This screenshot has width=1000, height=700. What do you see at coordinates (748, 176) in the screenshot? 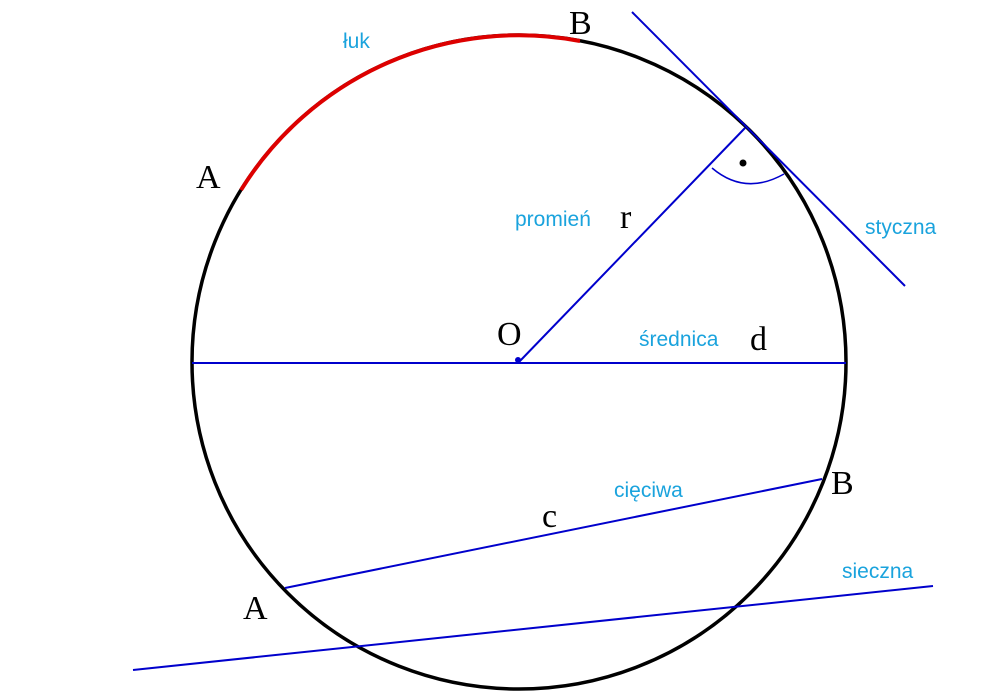
I see `right-angle-arc` at bounding box center [748, 176].